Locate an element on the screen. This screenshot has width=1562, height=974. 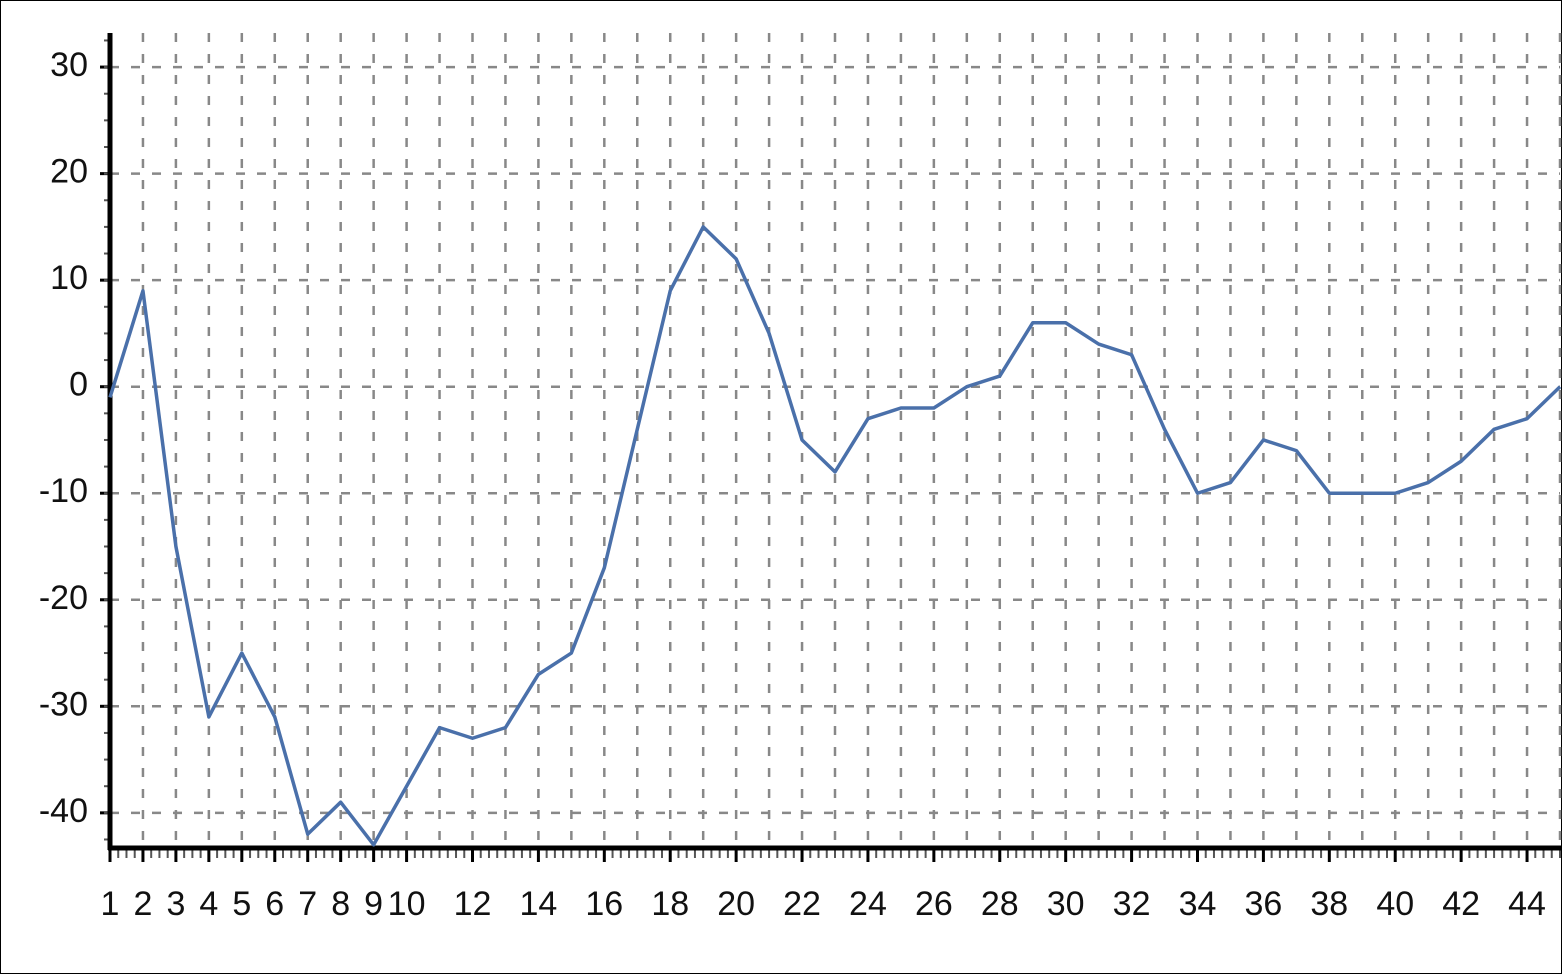
x-tick-label: 1 is located at coordinates (110, 904).